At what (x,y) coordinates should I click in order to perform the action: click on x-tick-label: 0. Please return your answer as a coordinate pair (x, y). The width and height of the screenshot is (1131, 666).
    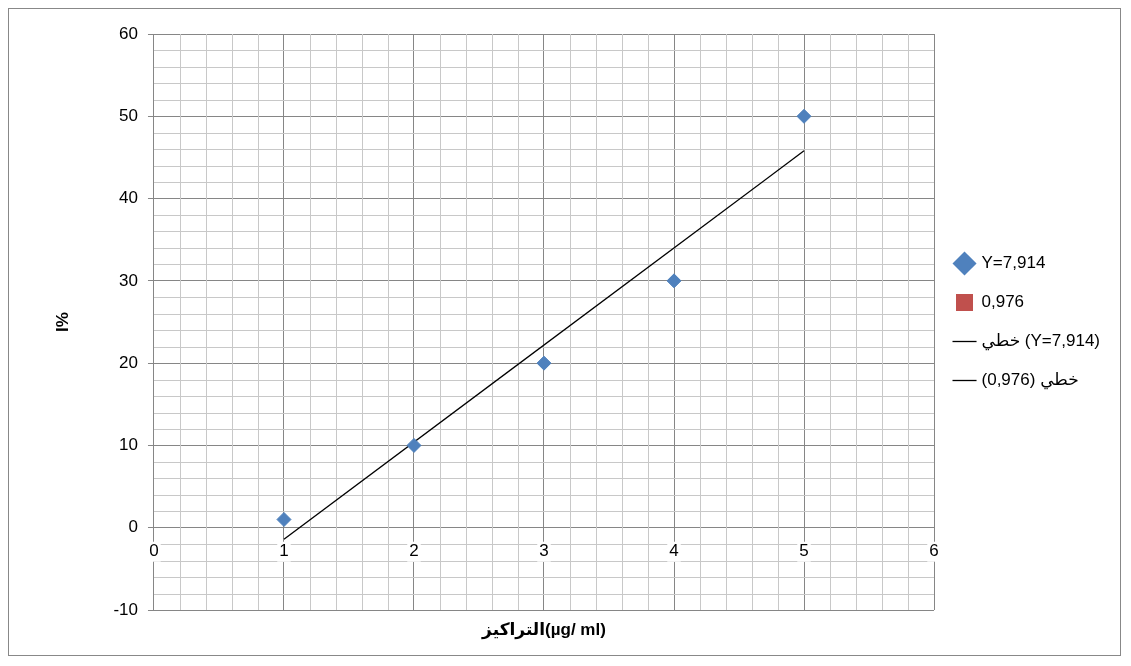
    Looking at the image, I should click on (154, 550).